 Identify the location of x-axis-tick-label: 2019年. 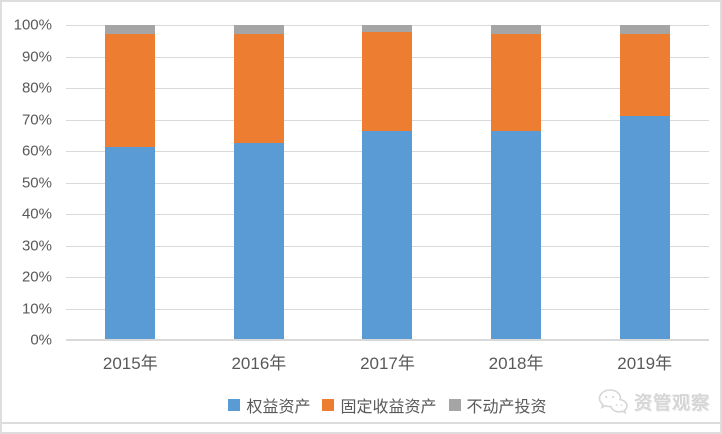
(645, 363).